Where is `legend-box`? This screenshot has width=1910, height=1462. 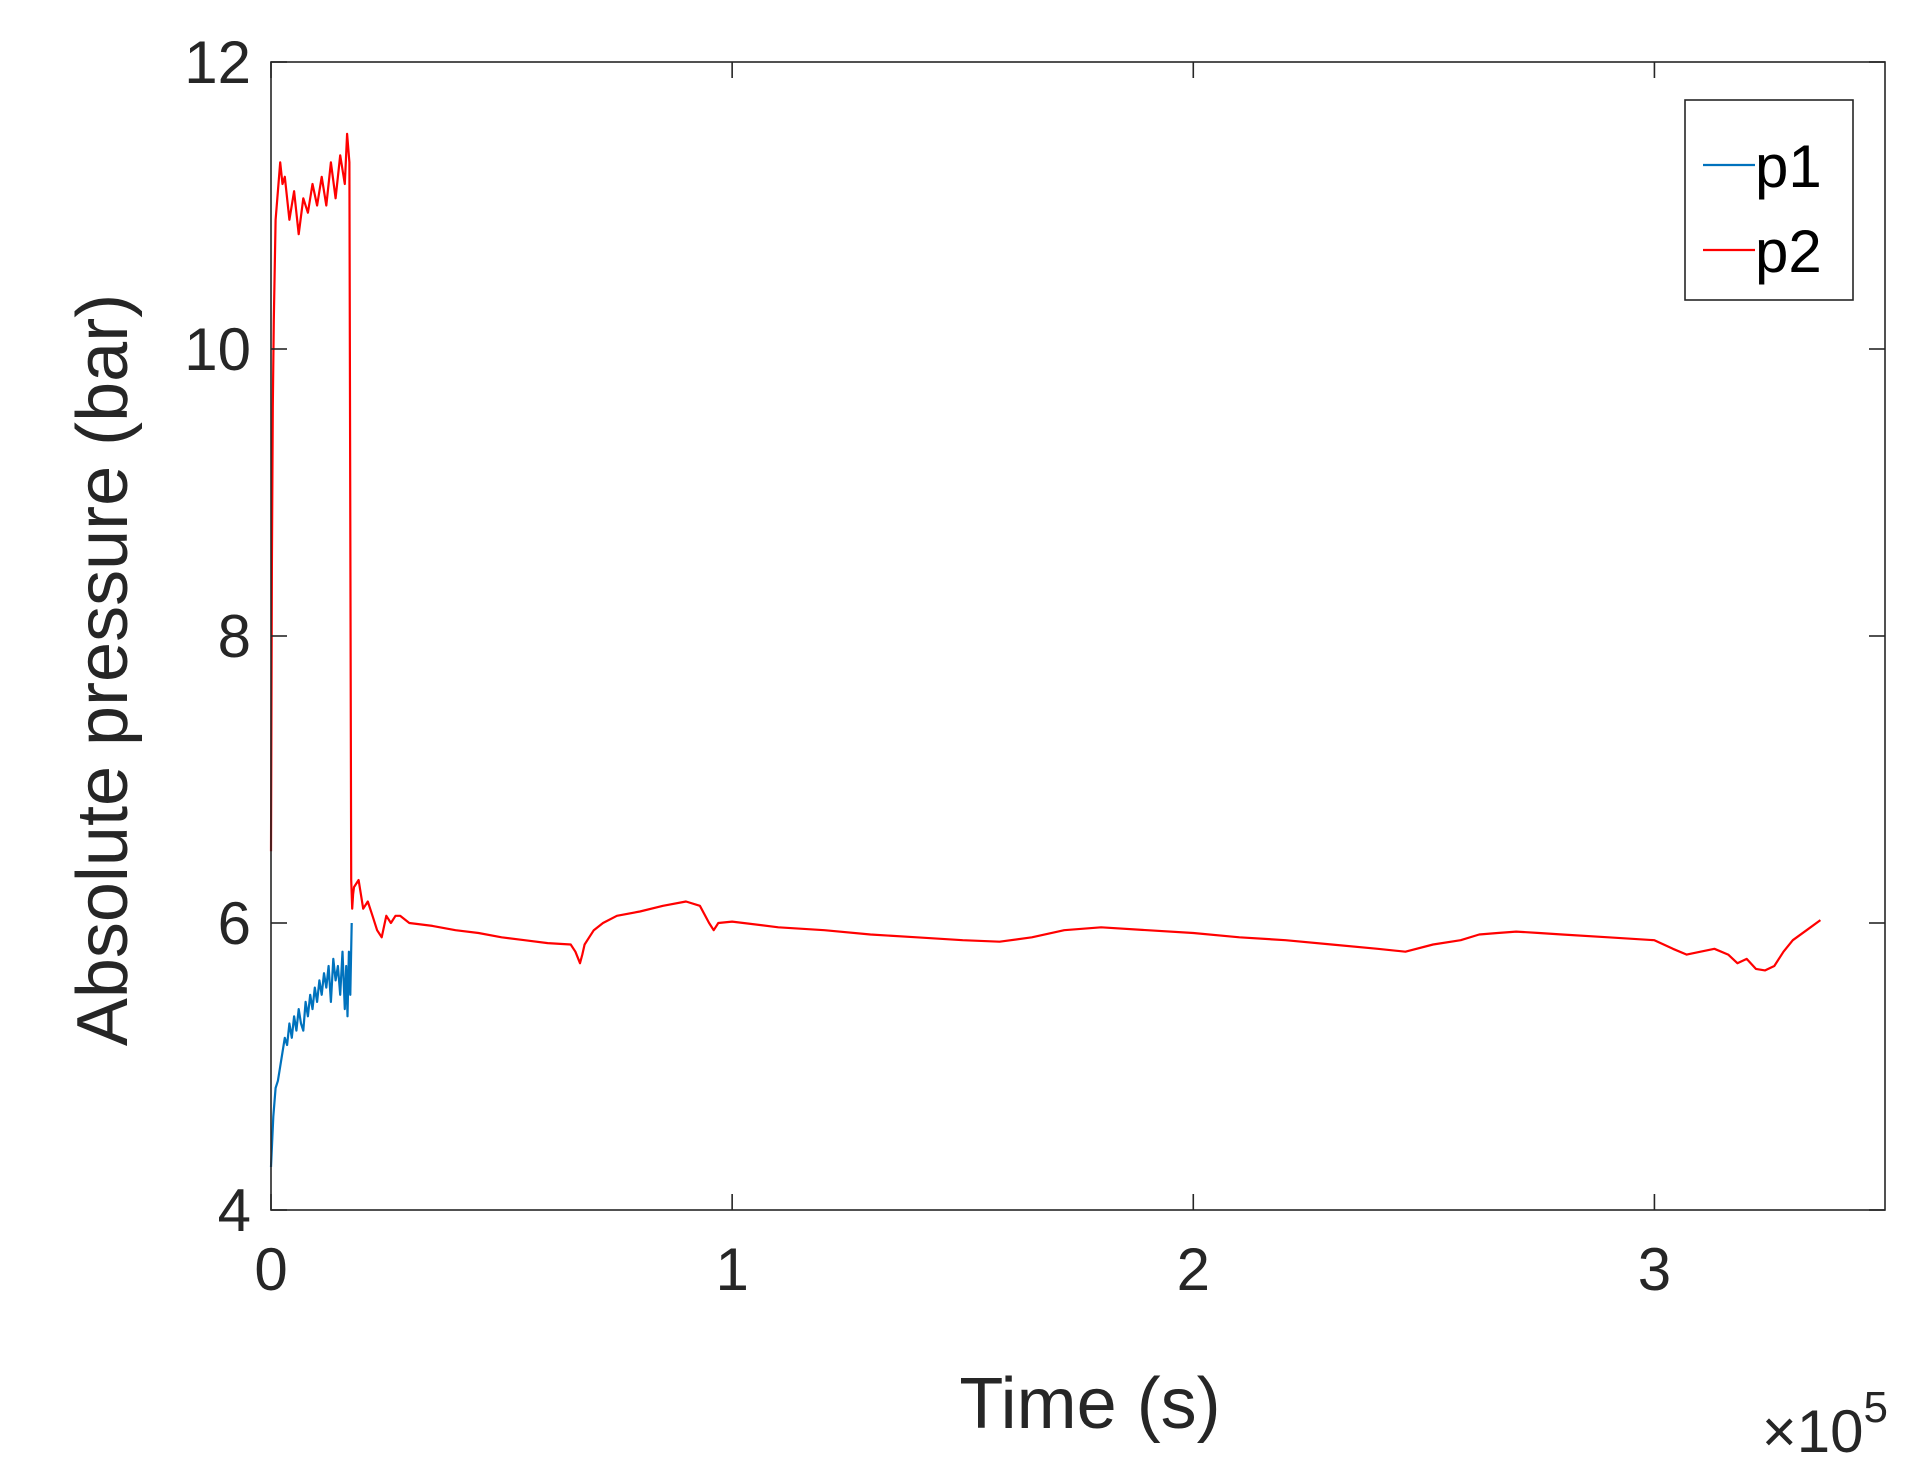
legend-box is located at coordinates (1769, 200).